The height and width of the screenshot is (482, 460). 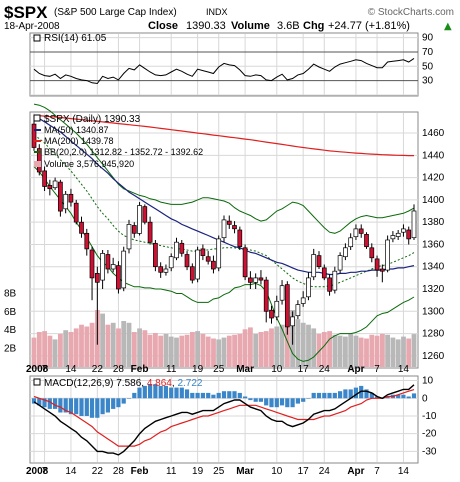 I want to click on svg-text:MACD(12,26,9) 7.586, 4.864, 2.: MACD(12,26,9) 7.586, 4.864, 2.722, so click(x=123, y=383).